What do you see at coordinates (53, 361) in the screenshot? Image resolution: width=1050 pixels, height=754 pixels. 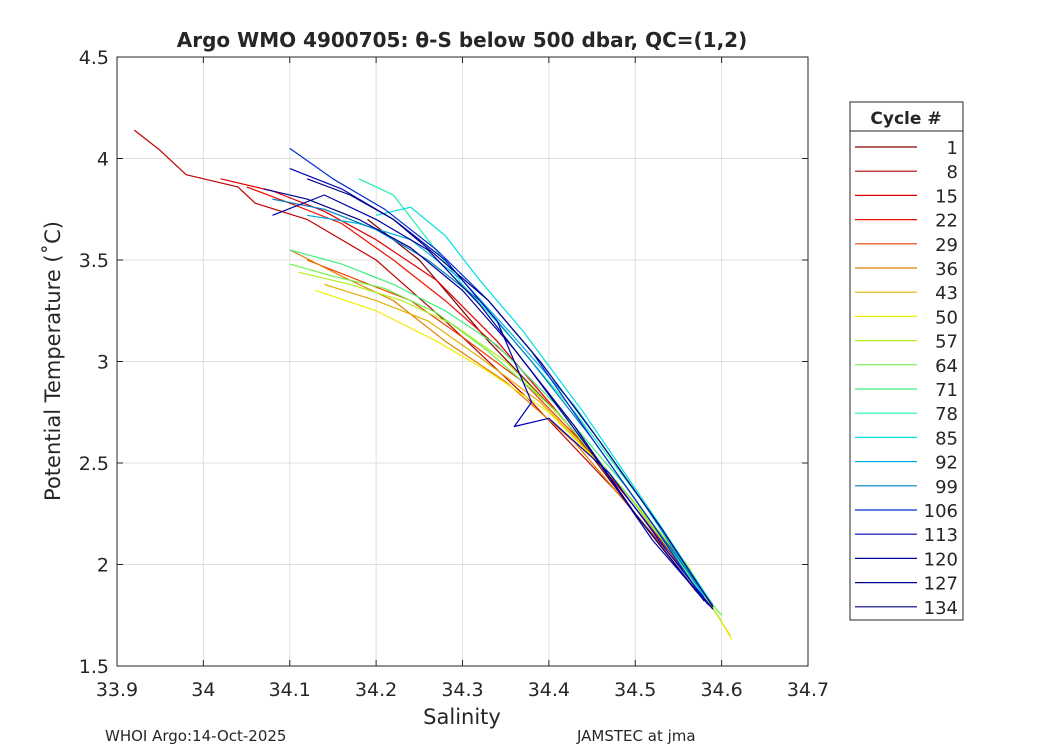 I see `y-axis-label: Potential Temperature (˚C)` at bounding box center [53, 361].